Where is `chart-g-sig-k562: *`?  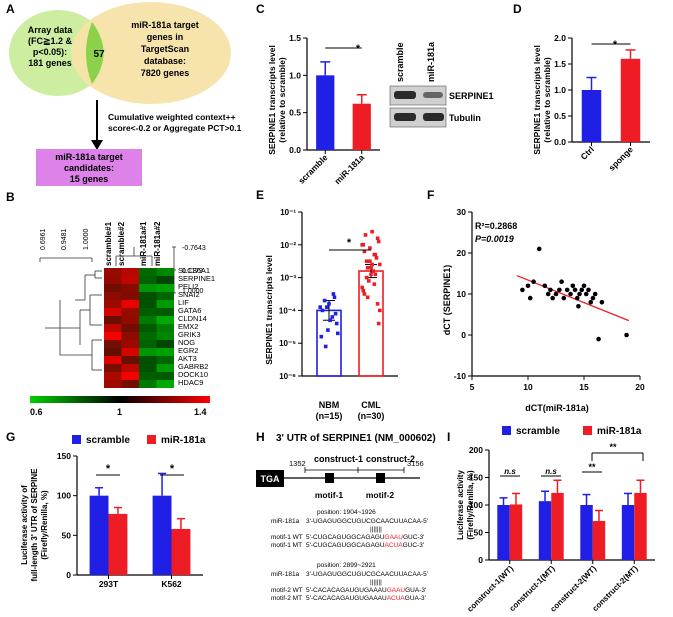
chart-g-sig-k562: * is located at coordinates (172, 469).